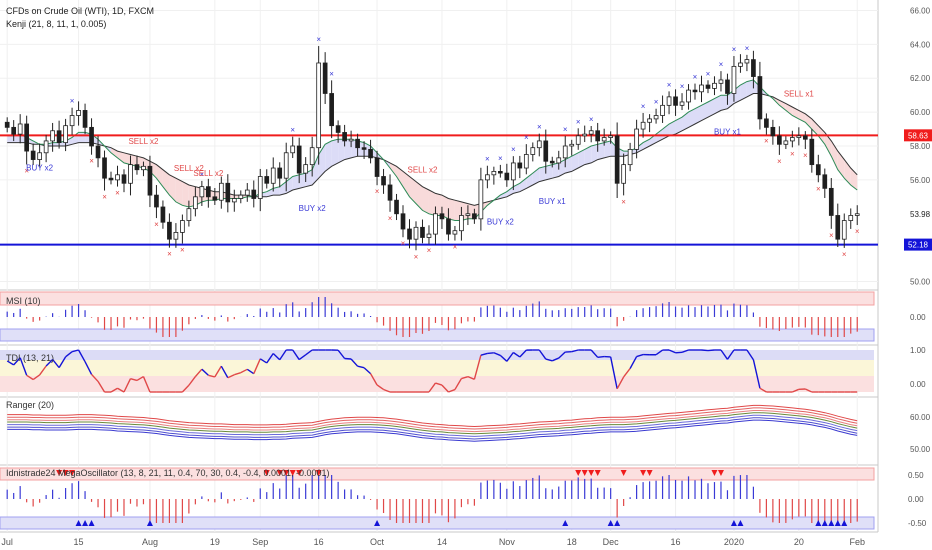  What do you see at coordinates (799, 93) in the screenshot?
I see `signal-label-sell: SELL x1` at bounding box center [799, 93].